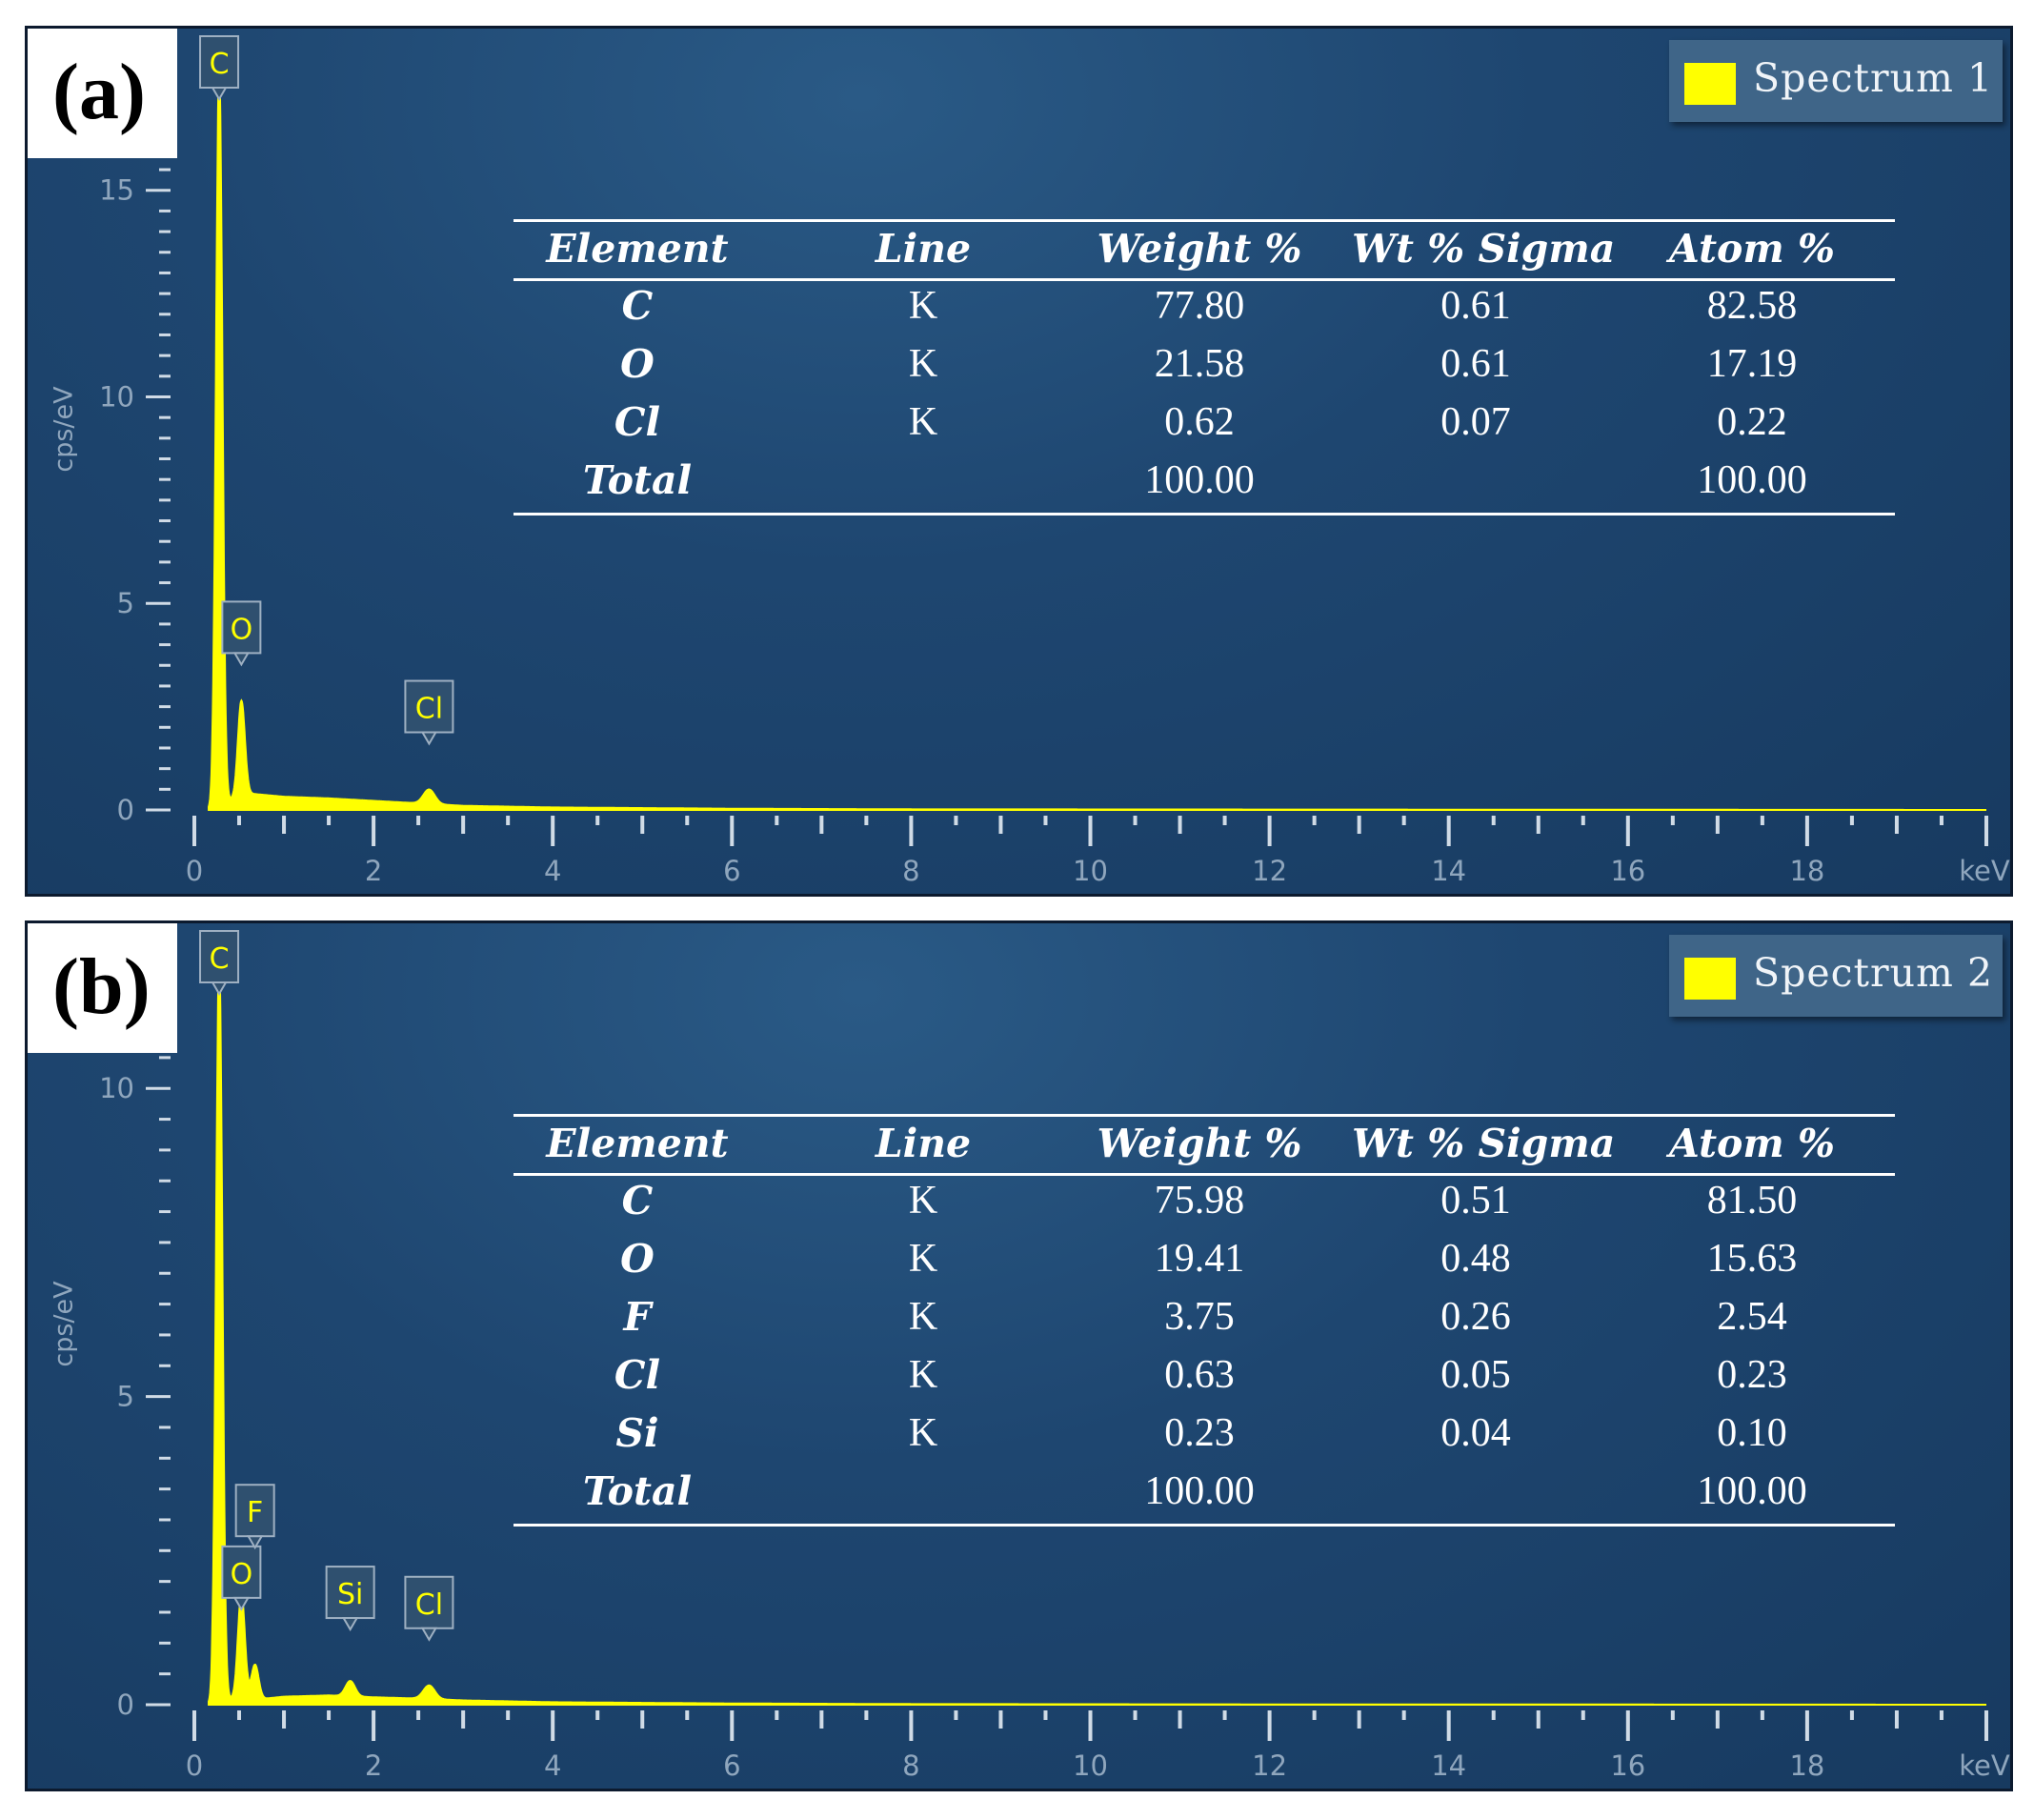 The width and height of the screenshot is (2034, 1820). I want to click on y-tick-label: 0, so click(125, 810).